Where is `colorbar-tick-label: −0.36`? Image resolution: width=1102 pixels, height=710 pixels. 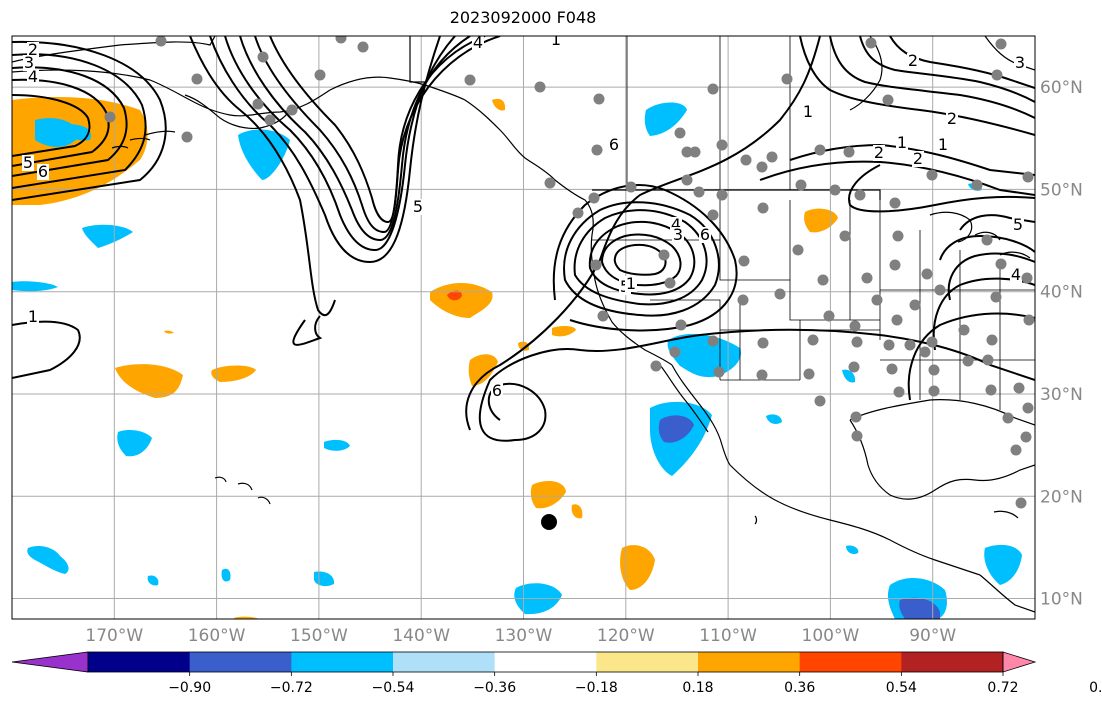
colorbar-tick-label: −0.36 is located at coordinates (494, 688).